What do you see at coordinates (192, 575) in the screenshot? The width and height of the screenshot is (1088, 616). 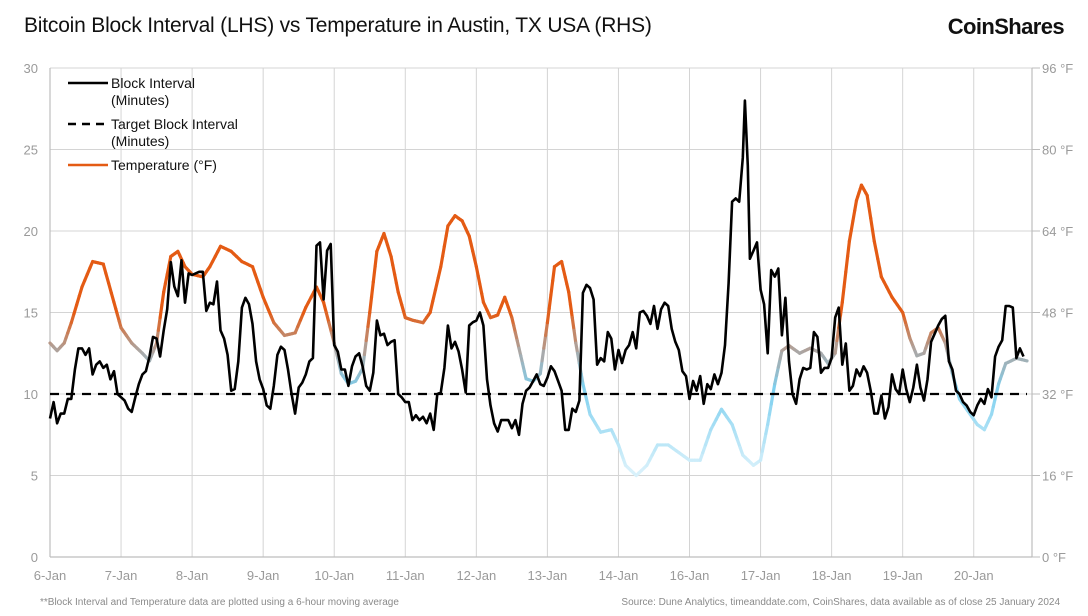 I see `x-tick-label: 8-Jan` at bounding box center [192, 575].